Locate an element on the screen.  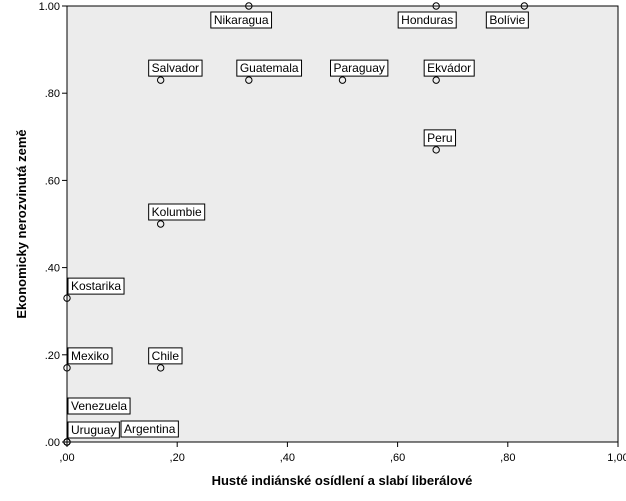
y-tick-label: 1.00 is located at coordinates (49, 7).